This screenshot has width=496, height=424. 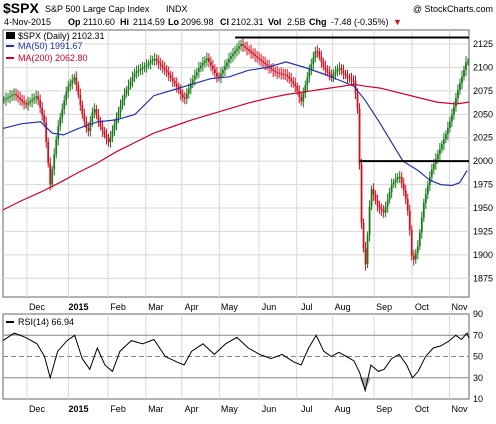 I want to click on price-x-tick: Mar, so click(x=156, y=307).